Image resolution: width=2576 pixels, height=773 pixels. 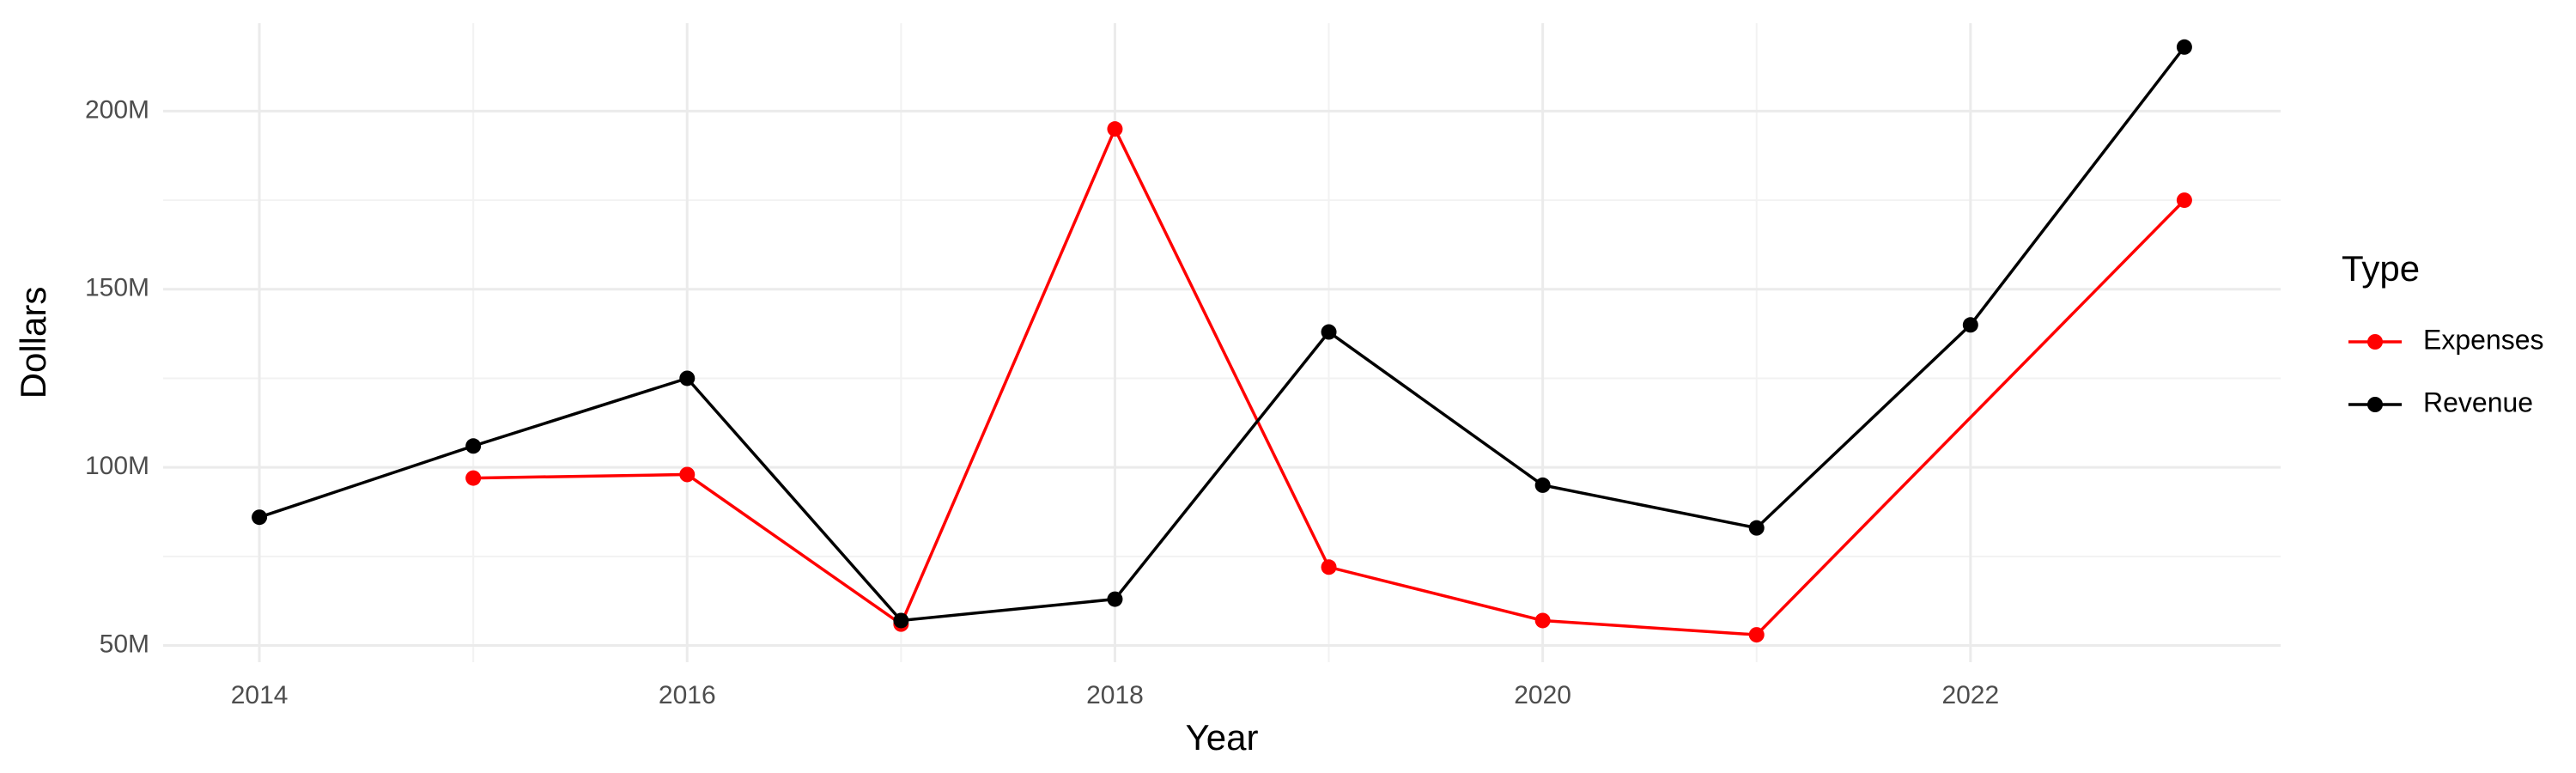 I want to click on x-tick-label: 2020, so click(x=1543, y=695).